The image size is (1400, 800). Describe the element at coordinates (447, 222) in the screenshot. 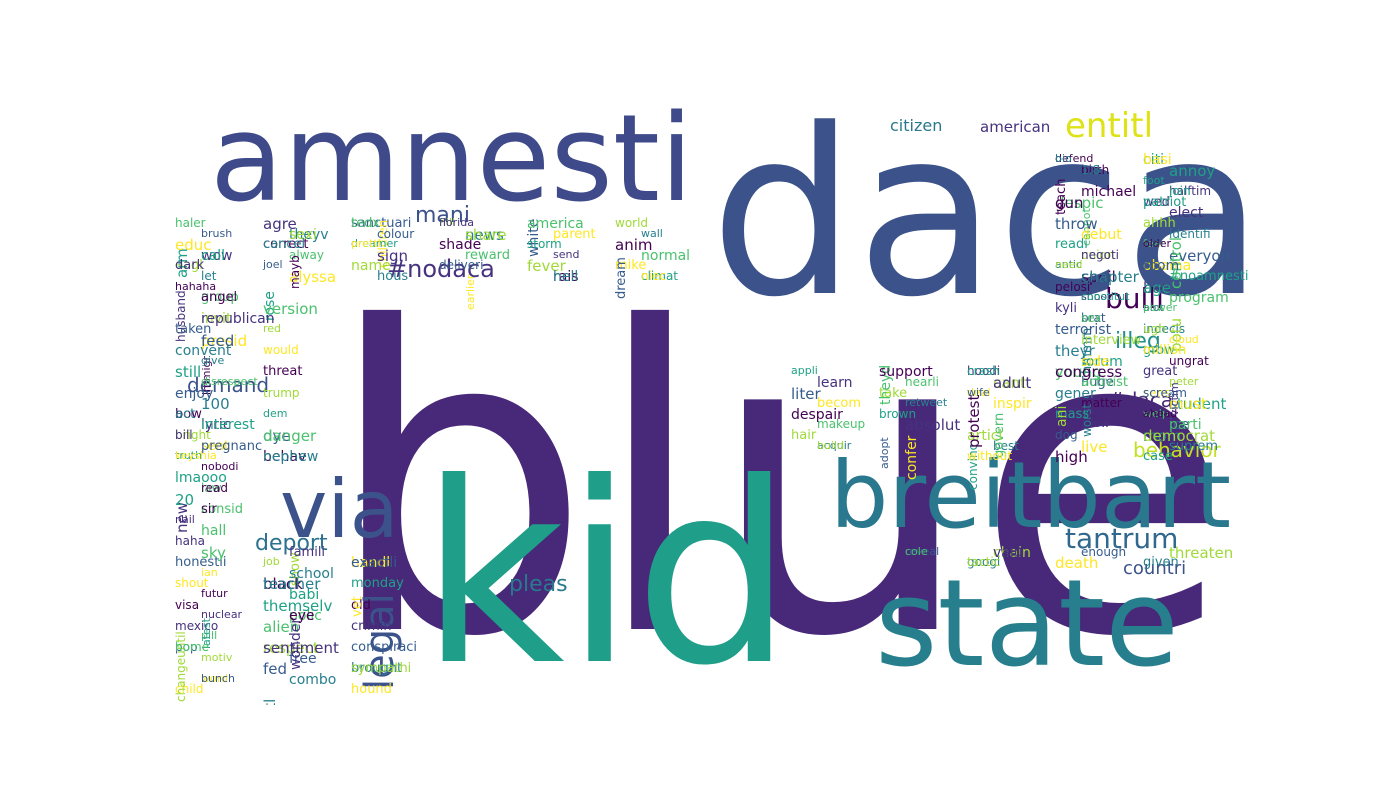

I see `cloud-word: hill` at that location.